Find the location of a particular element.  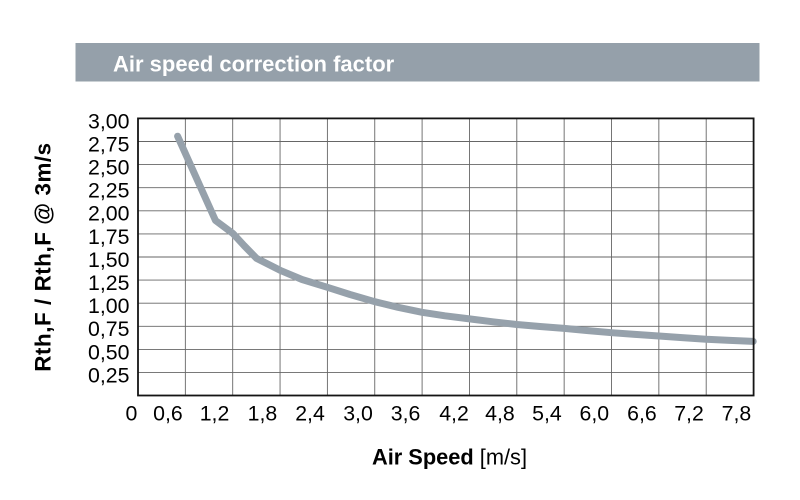

svg-text: 1,25 is located at coordinates (108, 283).